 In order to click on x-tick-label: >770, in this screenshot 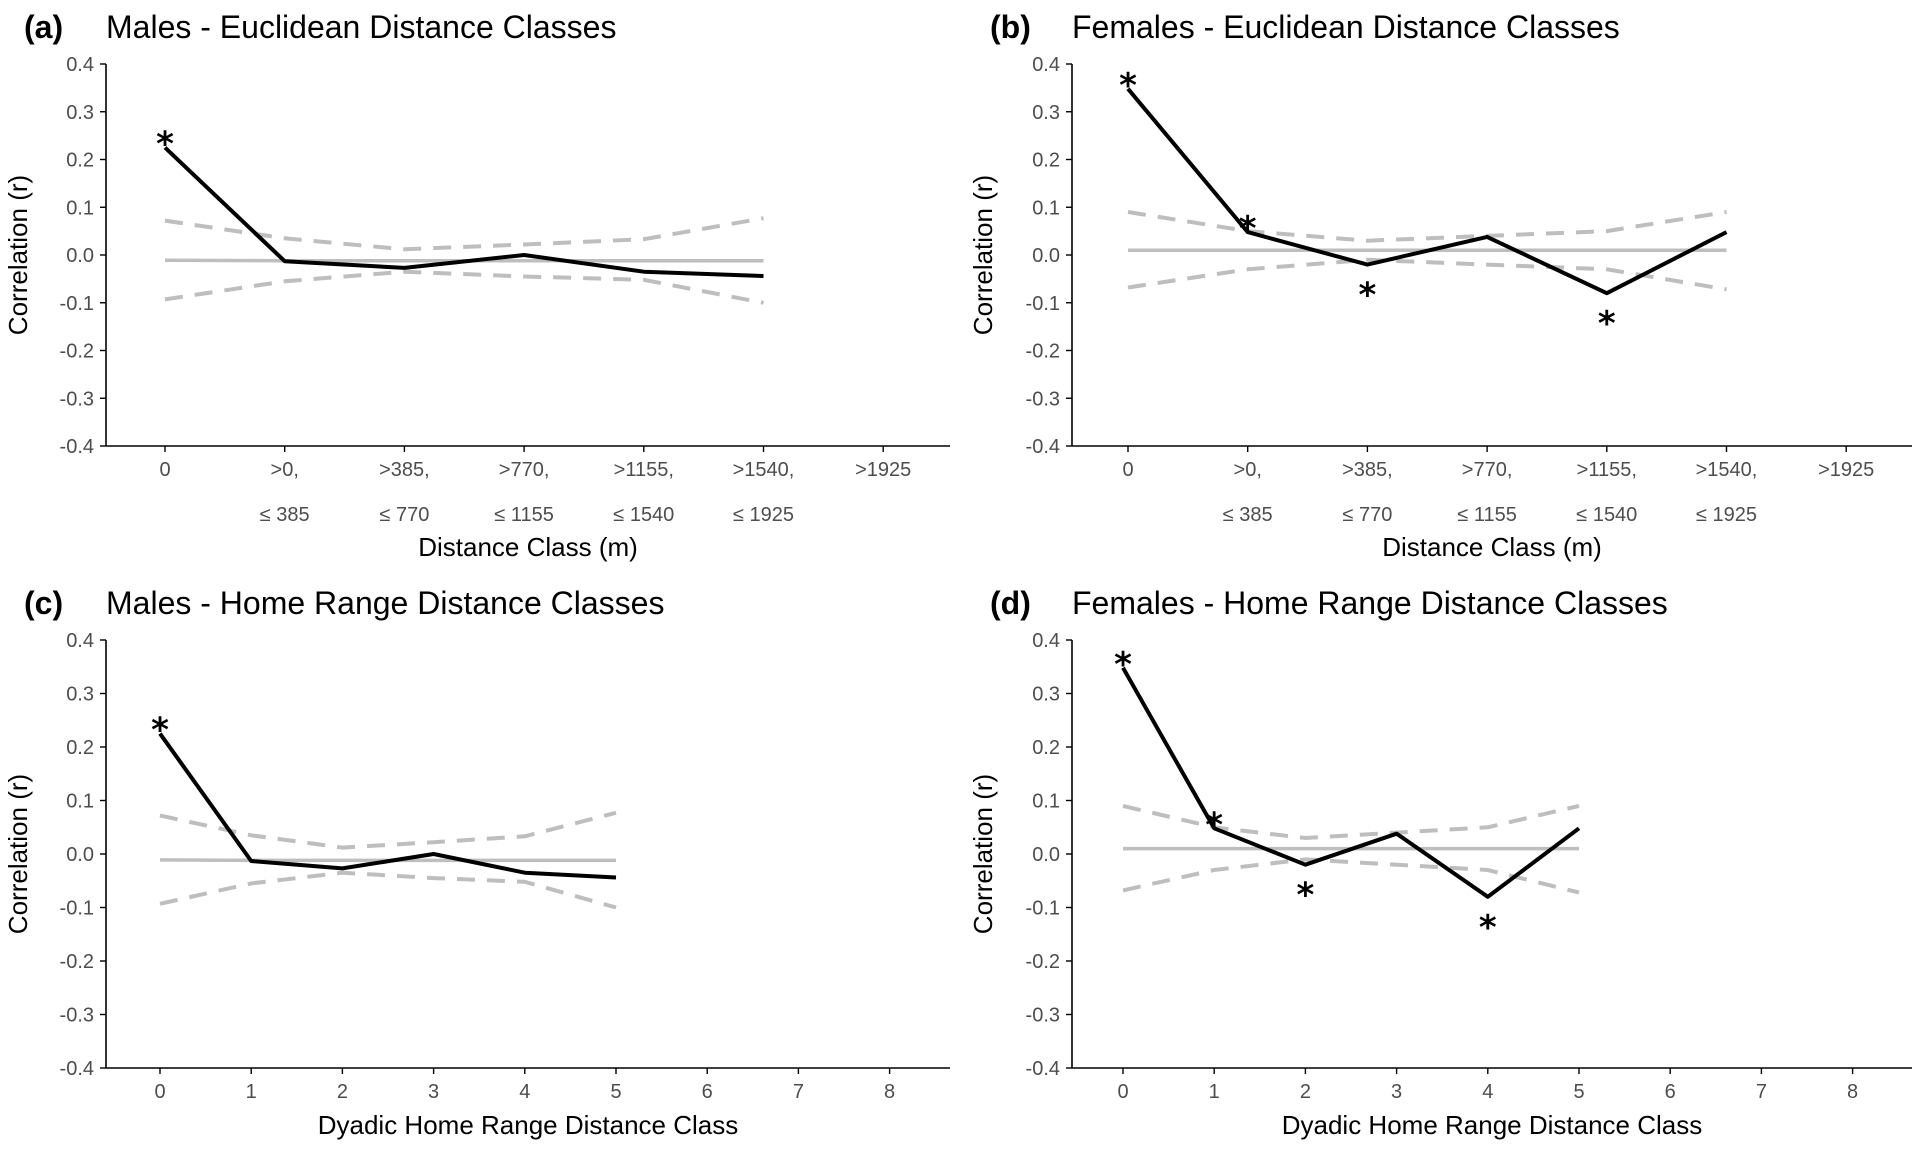, I will do `click(524, 470)`.